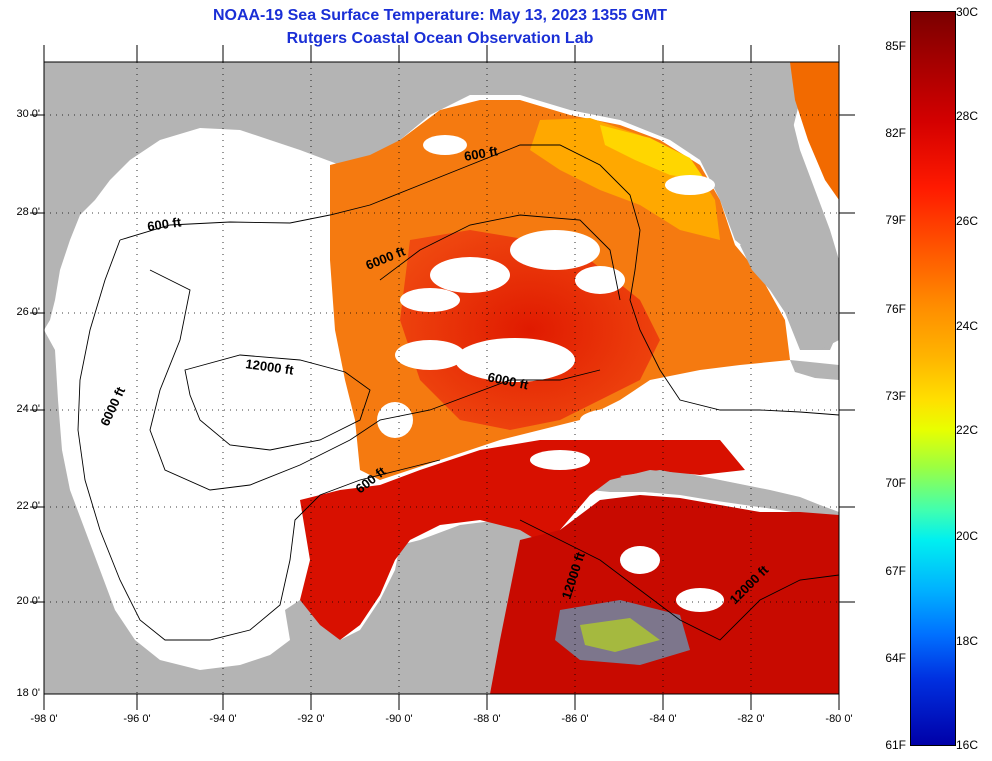 This screenshot has width=992, height=761. Describe the element at coordinates (895, 46) in the screenshot. I see `colorbar-f-label: 85F` at that location.